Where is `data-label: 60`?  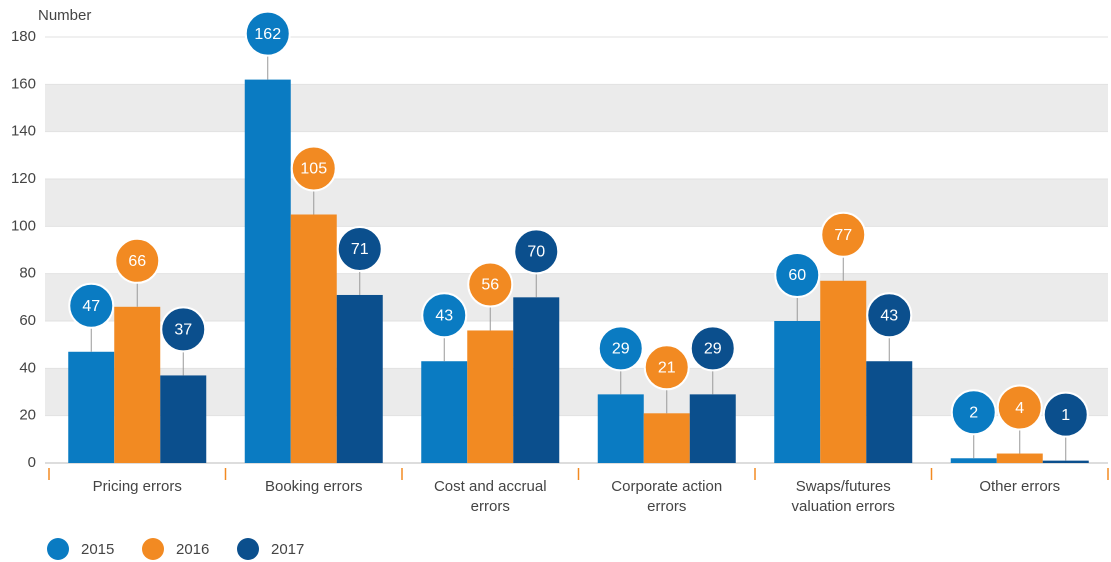 data-label: 60 is located at coordinates (797, 275).